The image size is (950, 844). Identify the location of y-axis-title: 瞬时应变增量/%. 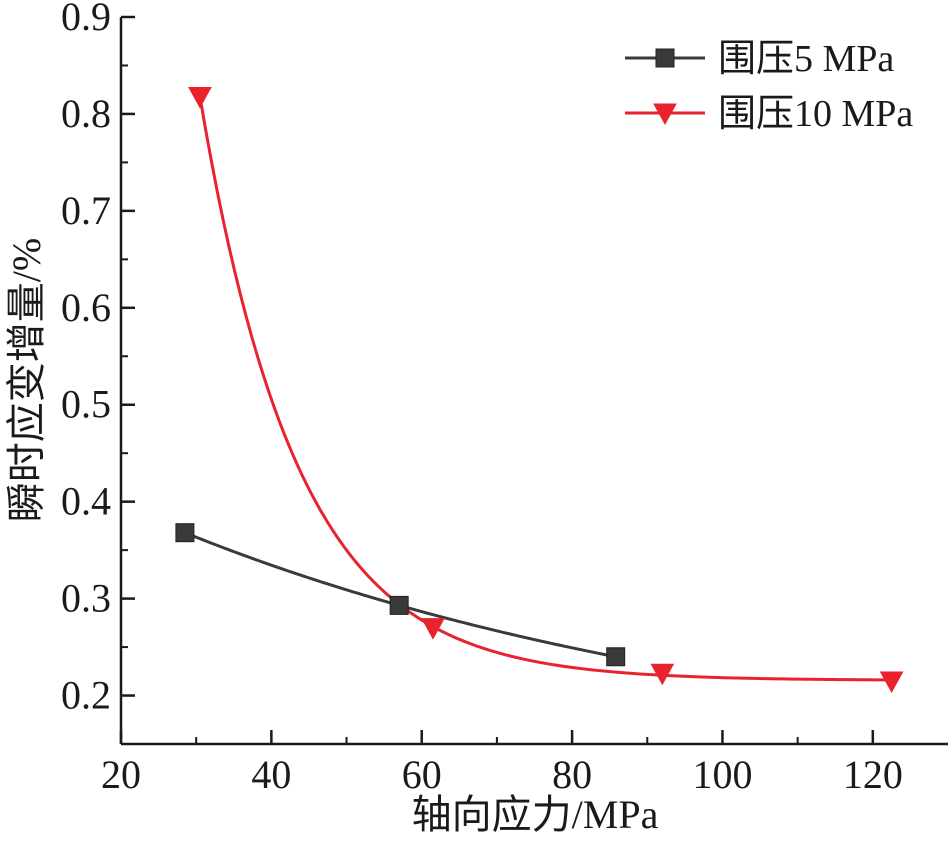
(26, 380).